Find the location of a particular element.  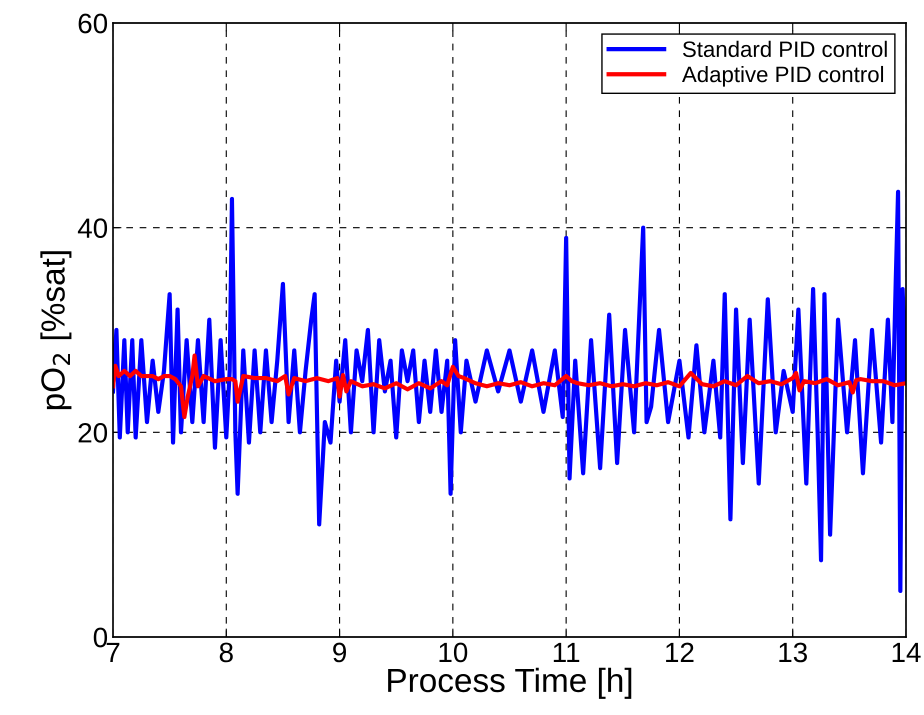

y-tick-label: 60 is located at coordinates (93, 24).